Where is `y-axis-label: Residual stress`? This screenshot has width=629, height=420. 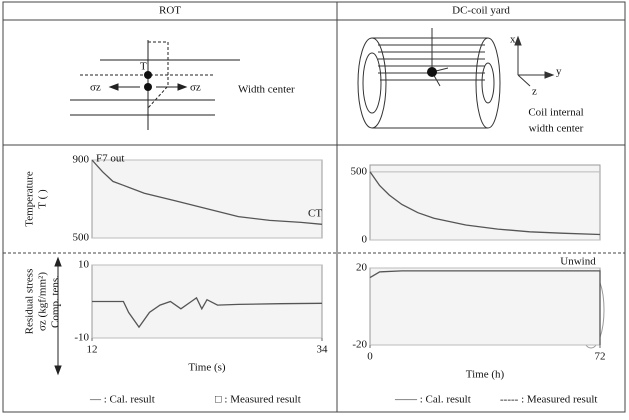
y-axis-label: Residual stress is located at coordinates (30, 302).